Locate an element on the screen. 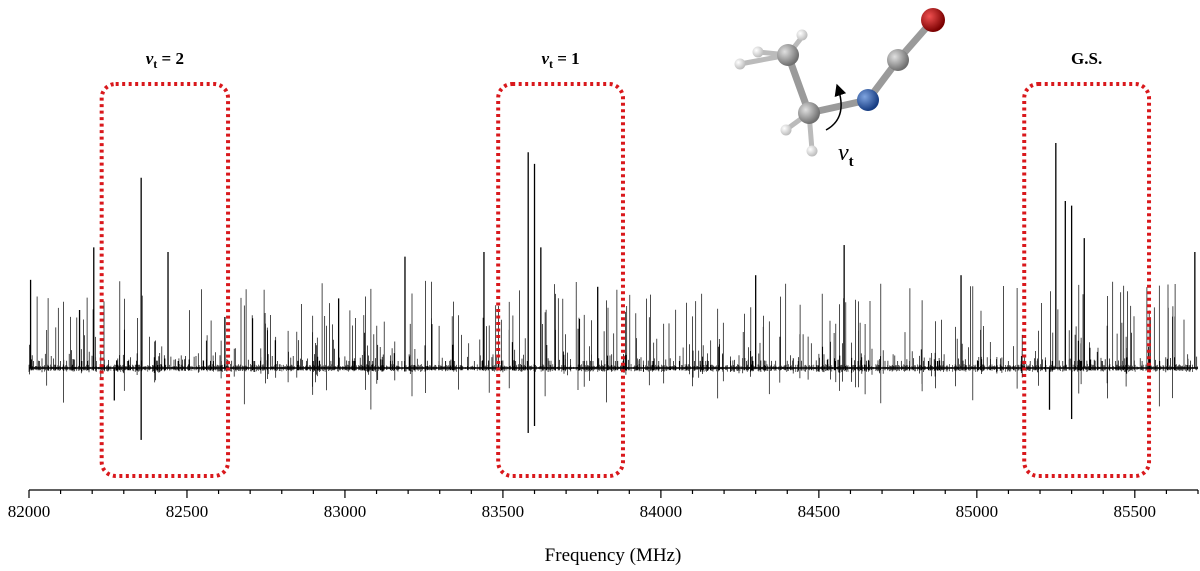 The height and width of the screenshot is (571, 1200). molecule-inset: νt is located at coordinates (839, 89).